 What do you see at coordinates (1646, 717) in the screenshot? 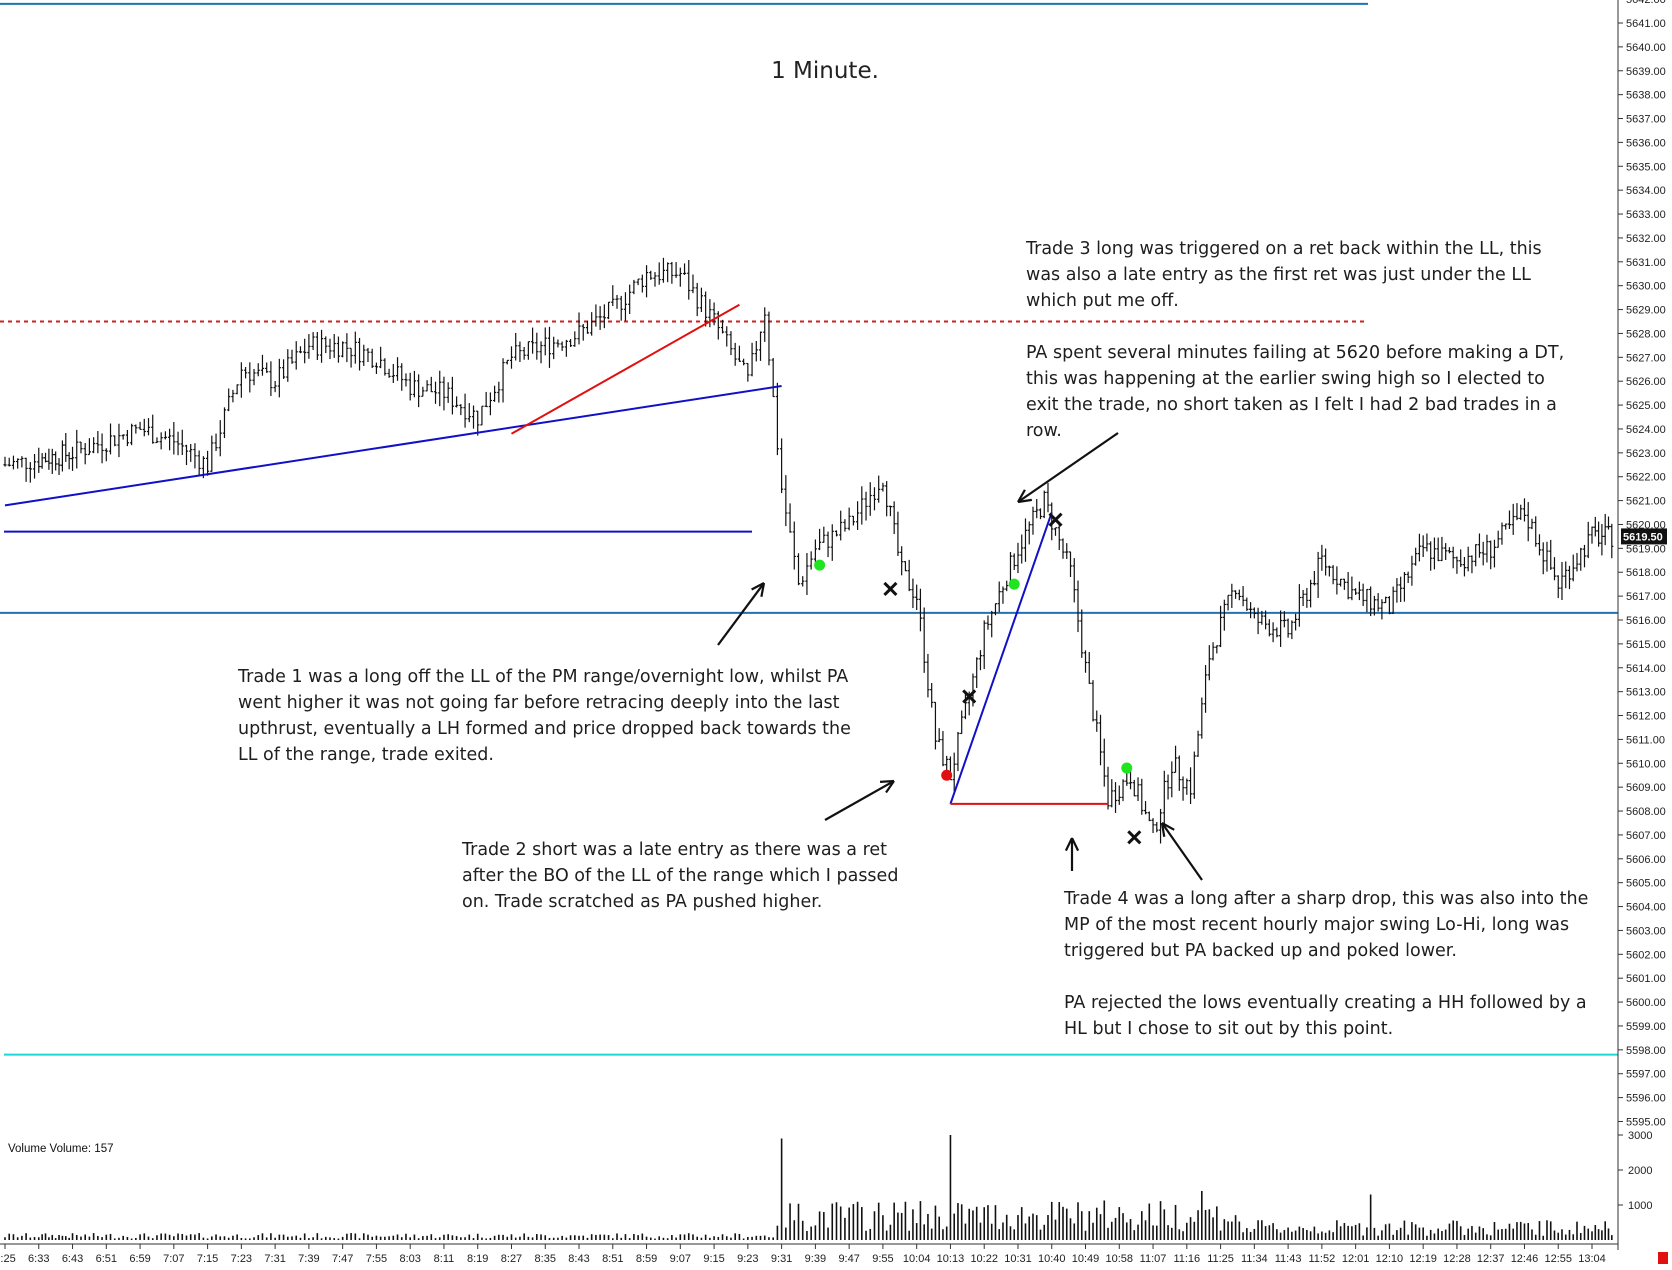
I see `price-tick-label: 5612.00` at bounding box center [1646, 717].